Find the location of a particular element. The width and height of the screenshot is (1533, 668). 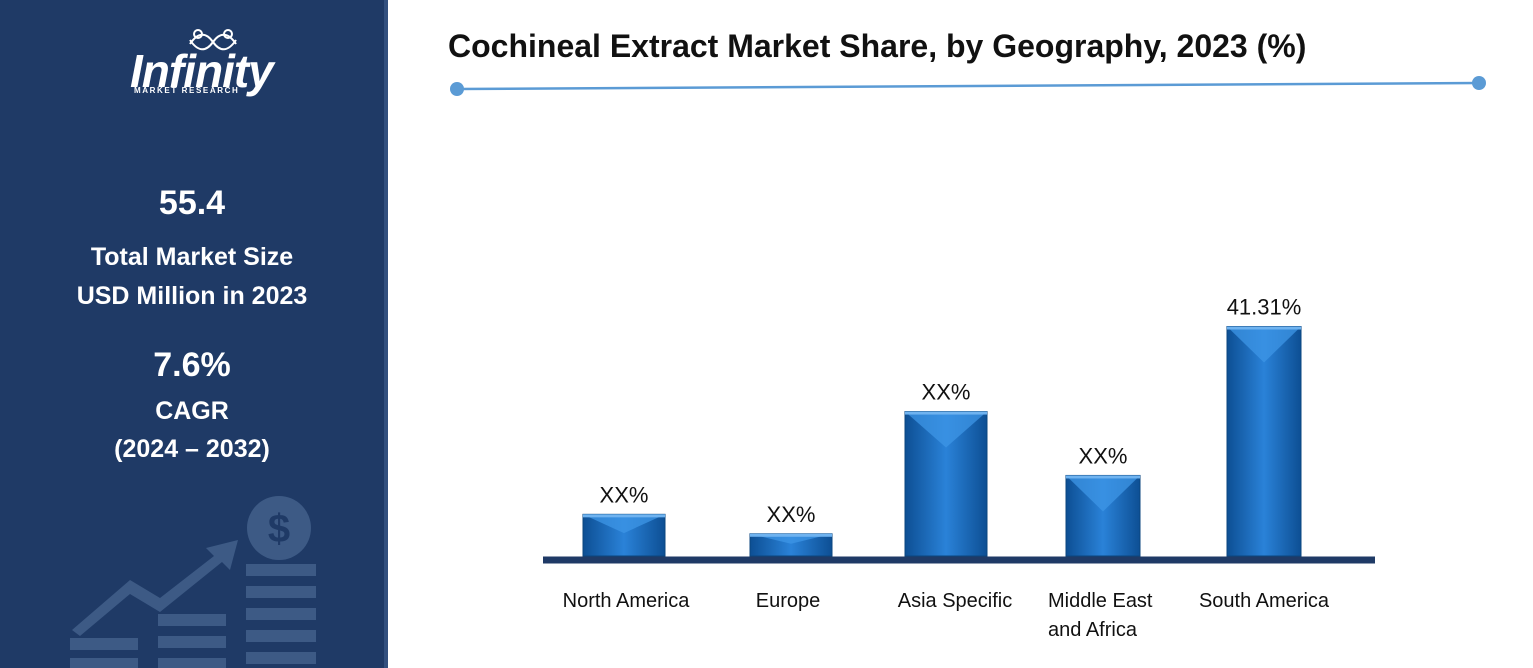

company-logo: Infinity MARKET RESEARCH is located at coordinates (210, 68).